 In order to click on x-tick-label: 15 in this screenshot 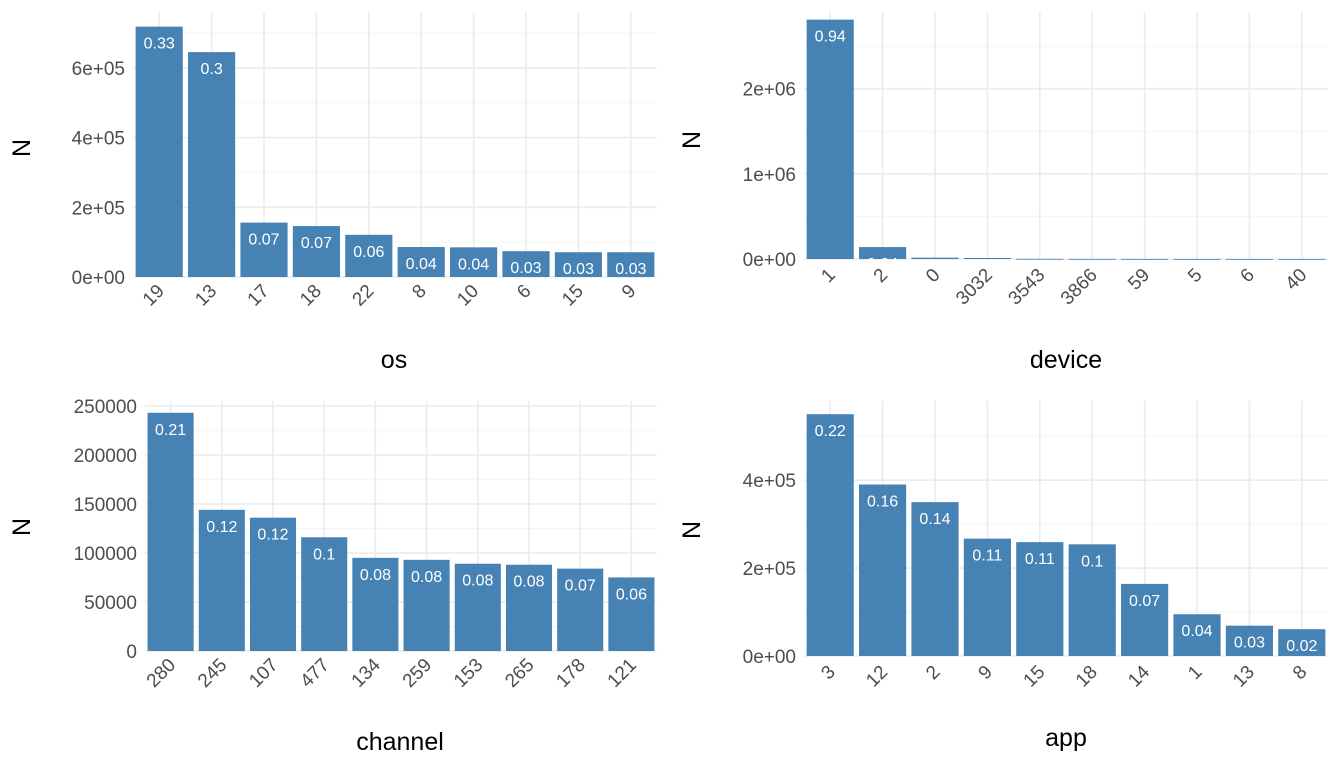, I will do `click(573, 296)`.